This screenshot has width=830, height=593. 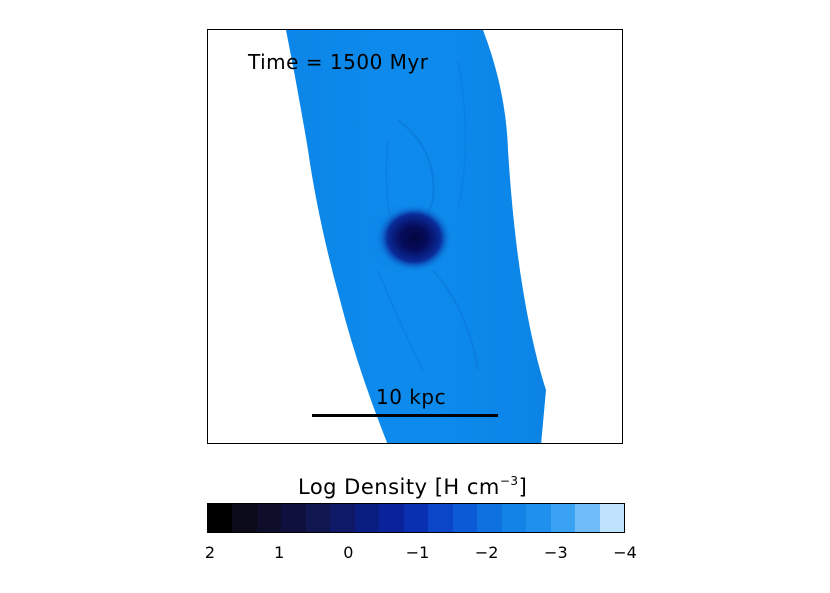 What do you see at coordinates (279, 552) in the screenshot?
I see `colorbar-tick-label: 1` at bounding box center [279, 552].